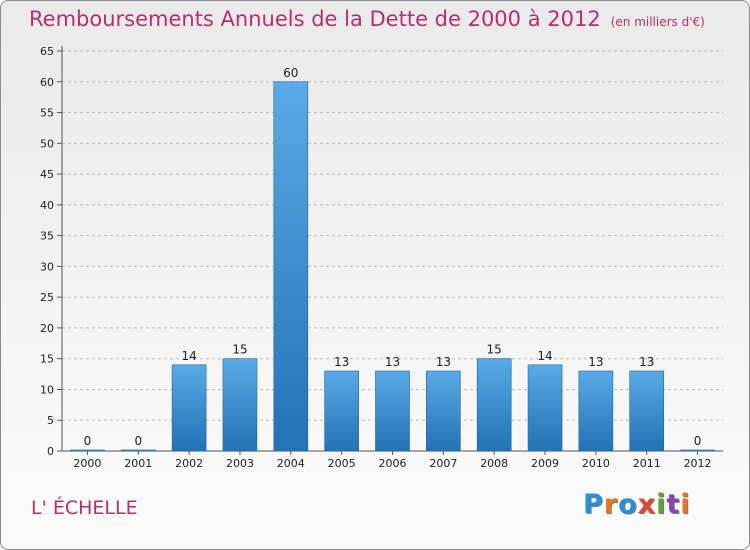 This screenshot has width=750, height=550. I want to click on chart-unit: (en milliers d'€), so click(657, 22).